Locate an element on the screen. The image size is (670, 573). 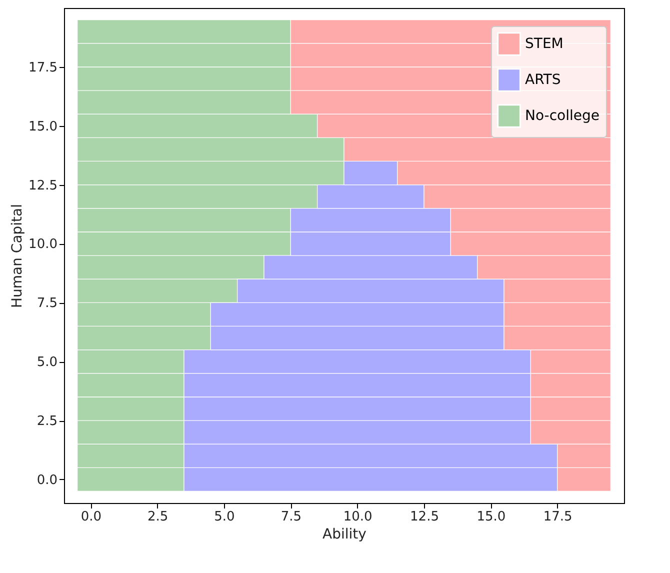
x-axis-title: Ability is located at coordinates (344, 534).